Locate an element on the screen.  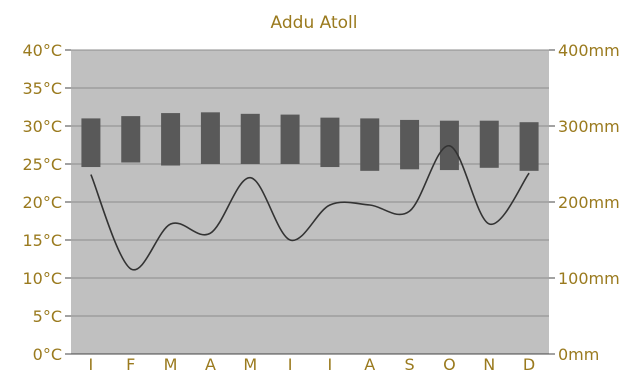
right-tick-label: 300mm is located at coordinates (589, 126).